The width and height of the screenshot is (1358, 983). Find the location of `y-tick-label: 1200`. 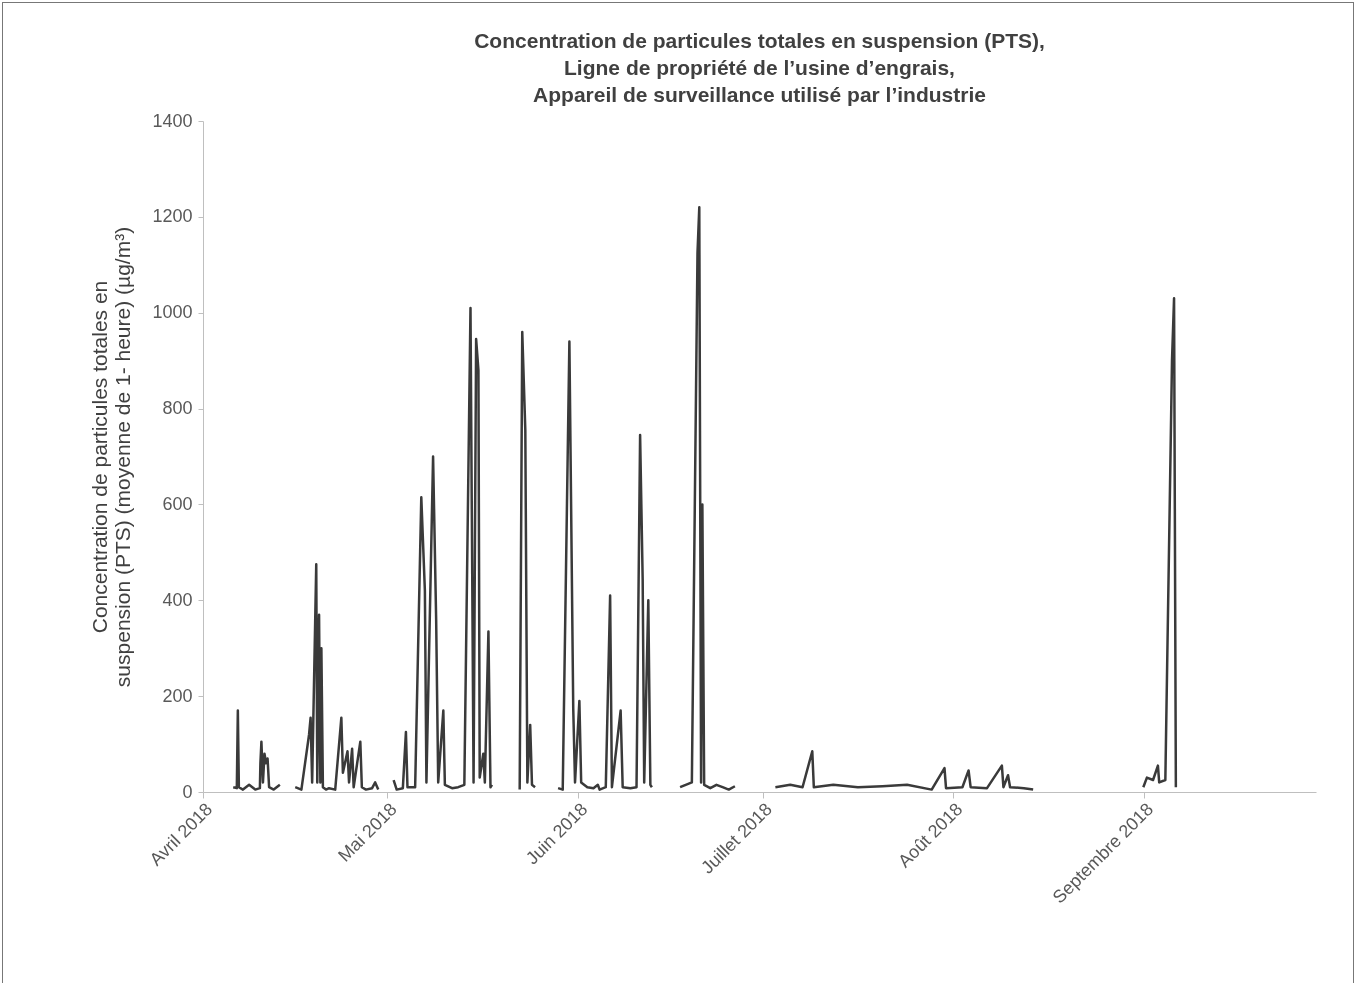

y-tick-label: 1200 is located at coordinates (172, 216).